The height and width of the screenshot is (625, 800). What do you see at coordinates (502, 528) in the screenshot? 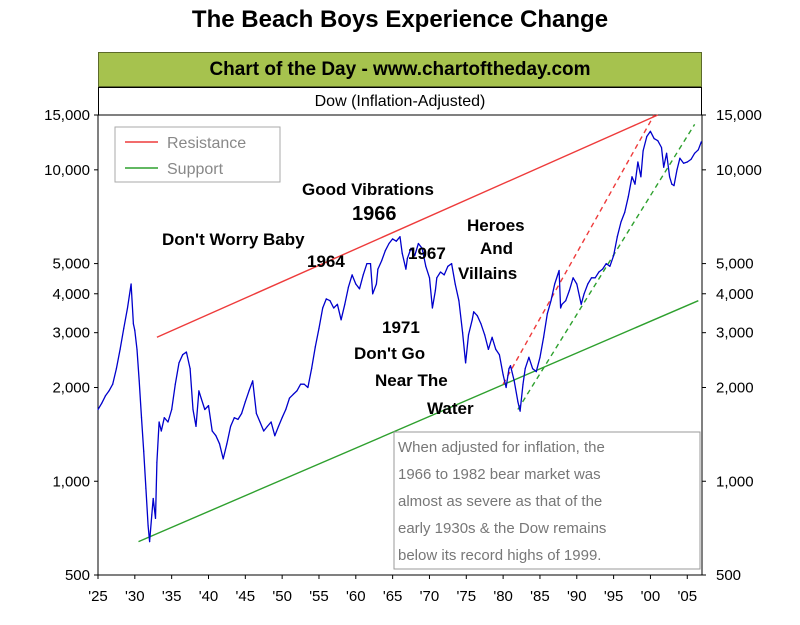
I see `note-line: early 1930s & the Dow remains` at bounding box center [502, 528].